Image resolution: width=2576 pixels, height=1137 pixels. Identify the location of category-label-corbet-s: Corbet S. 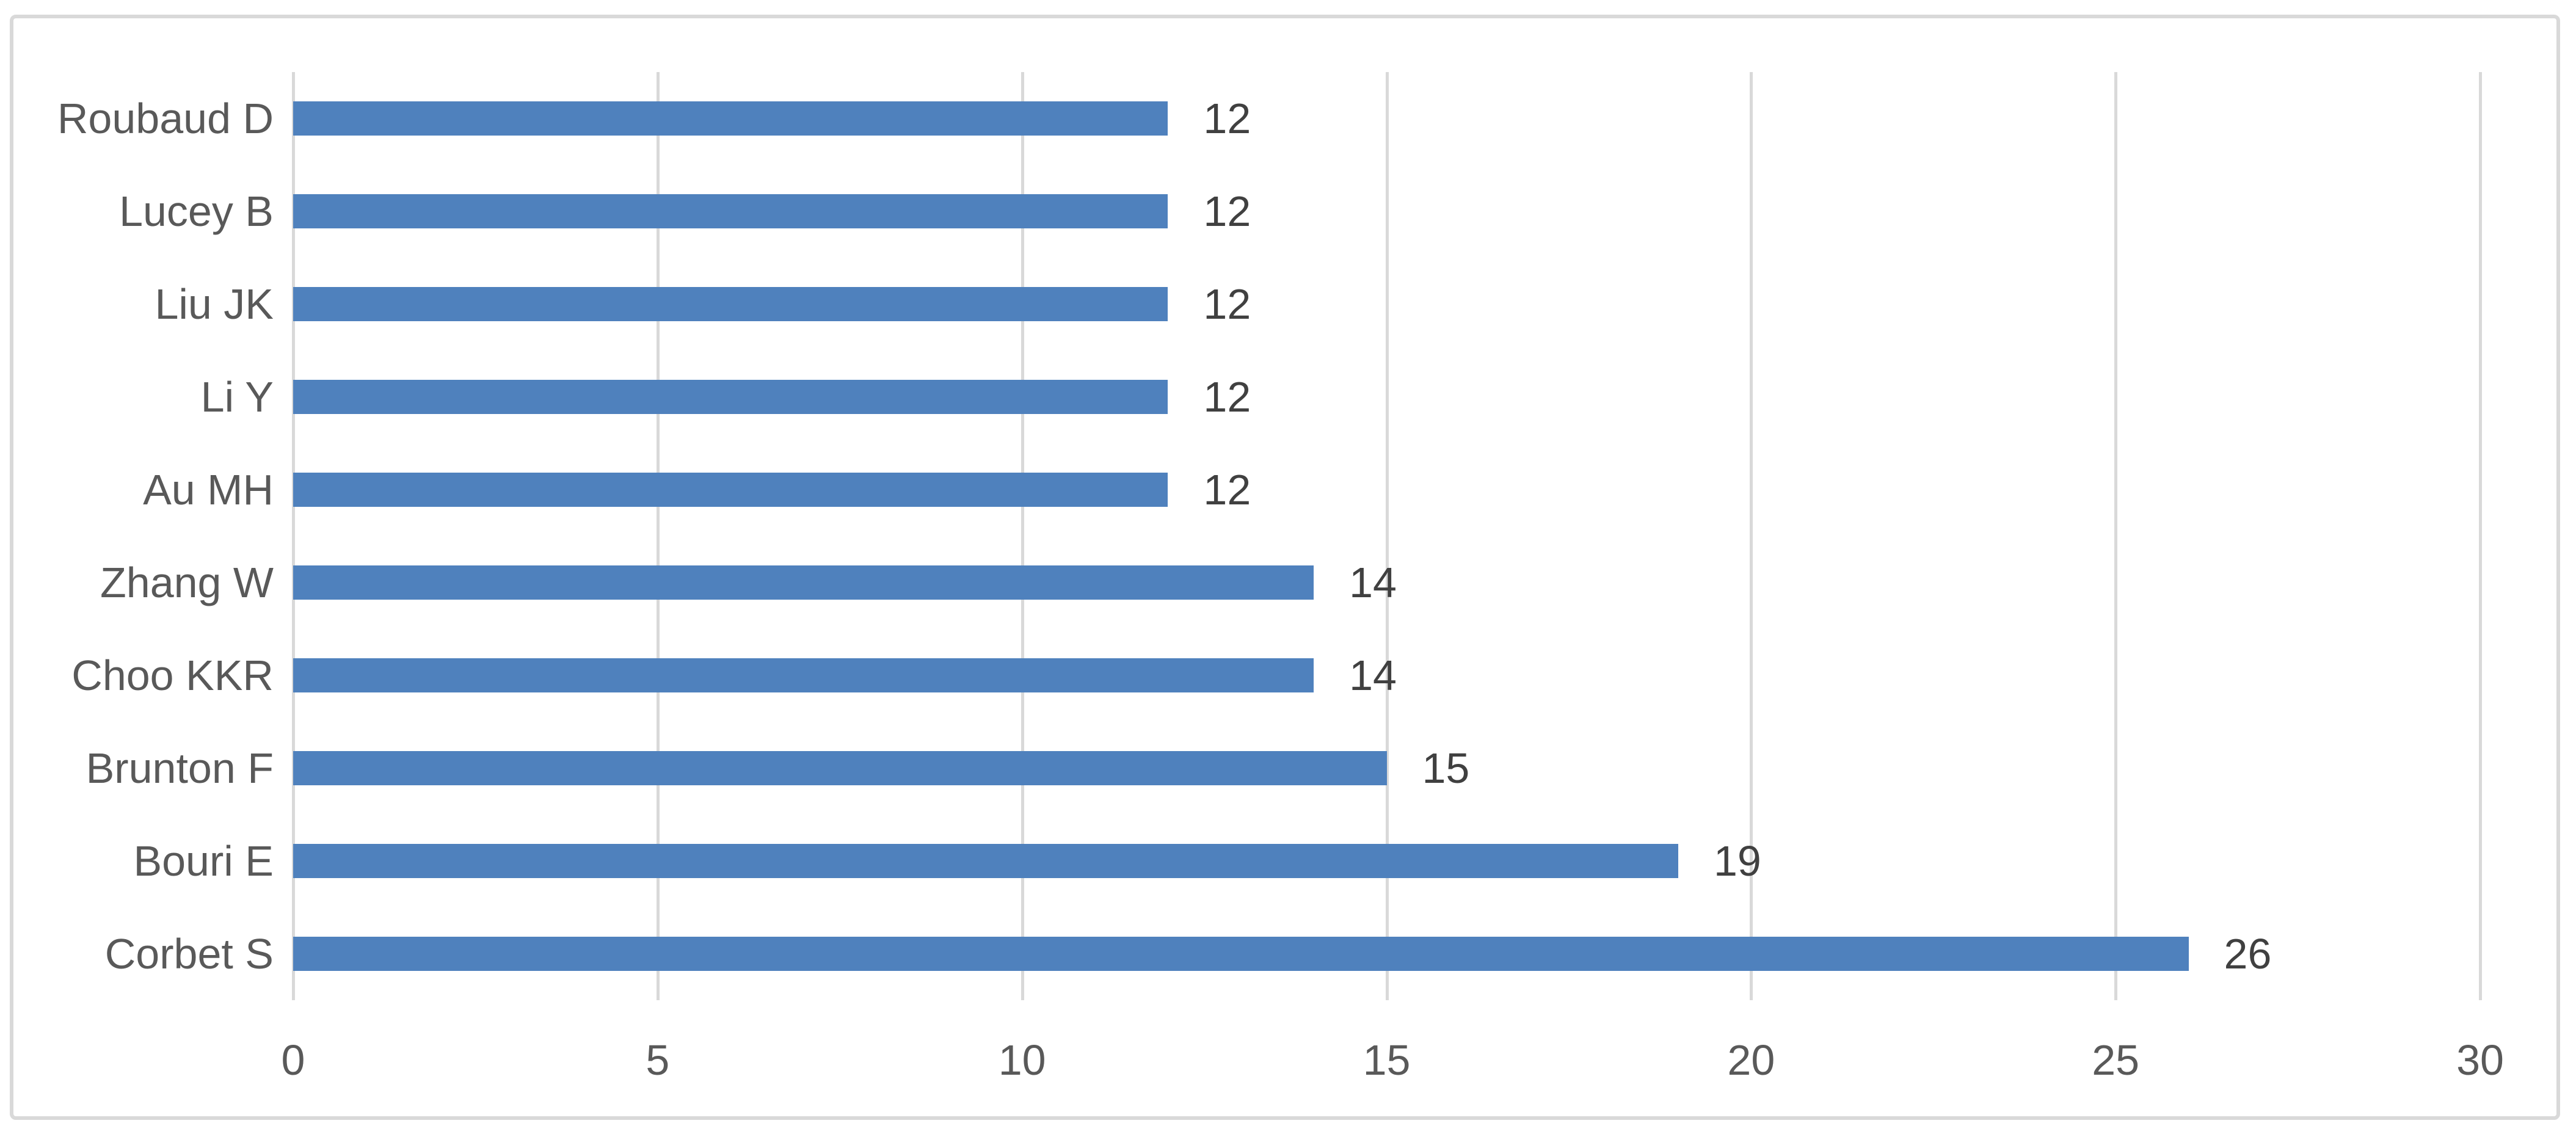
(189, 954).